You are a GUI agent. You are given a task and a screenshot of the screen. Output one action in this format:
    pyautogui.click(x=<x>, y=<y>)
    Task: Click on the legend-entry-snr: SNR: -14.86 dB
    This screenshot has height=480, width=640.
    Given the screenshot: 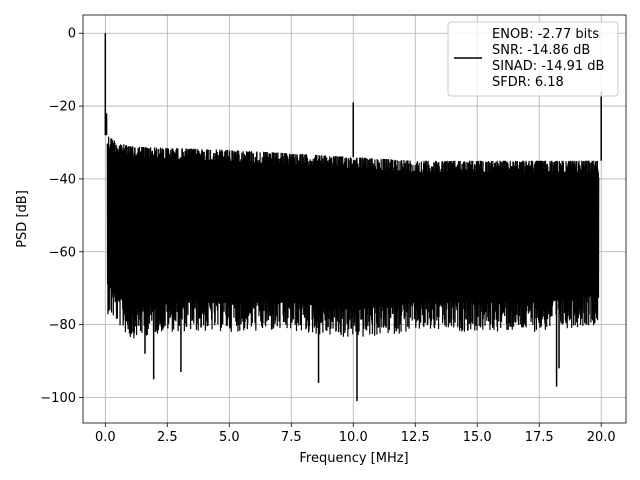 What is the action you would take?
    pyautogui.click(x=541, y=50)
    